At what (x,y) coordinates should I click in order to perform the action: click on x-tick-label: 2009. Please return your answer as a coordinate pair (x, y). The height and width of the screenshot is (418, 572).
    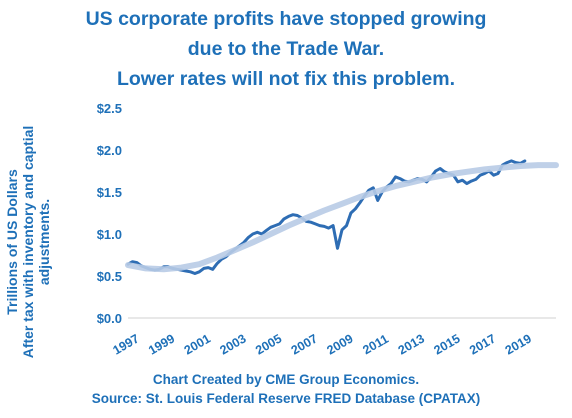
    Looking at the image, I should click on (339, 344).